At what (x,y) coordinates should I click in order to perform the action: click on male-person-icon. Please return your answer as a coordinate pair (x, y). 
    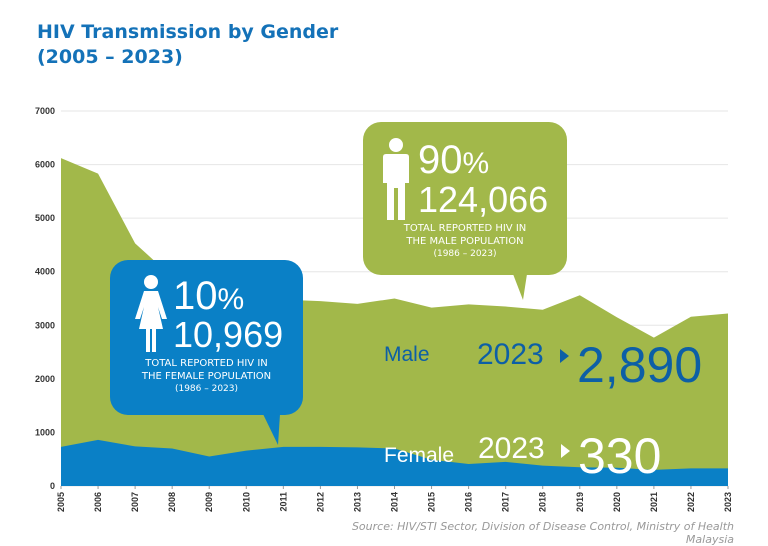
    Looking at the image, I should click on (396, 179).